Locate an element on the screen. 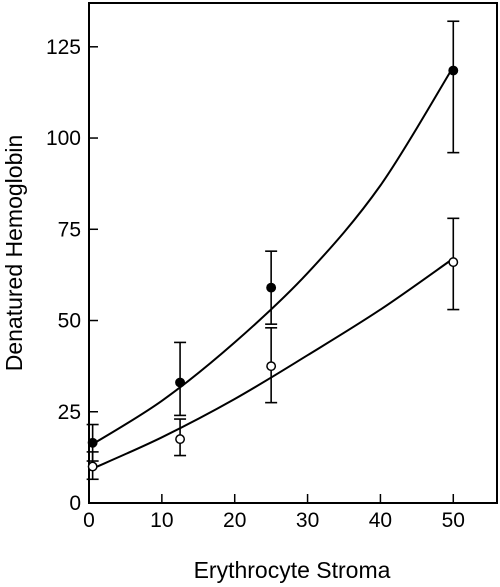 Image resolution: width=500 pixels, height=587 pixels. x-axis-ticks: 0 10 20 30 40 50 is located at coordinates (274, 513).